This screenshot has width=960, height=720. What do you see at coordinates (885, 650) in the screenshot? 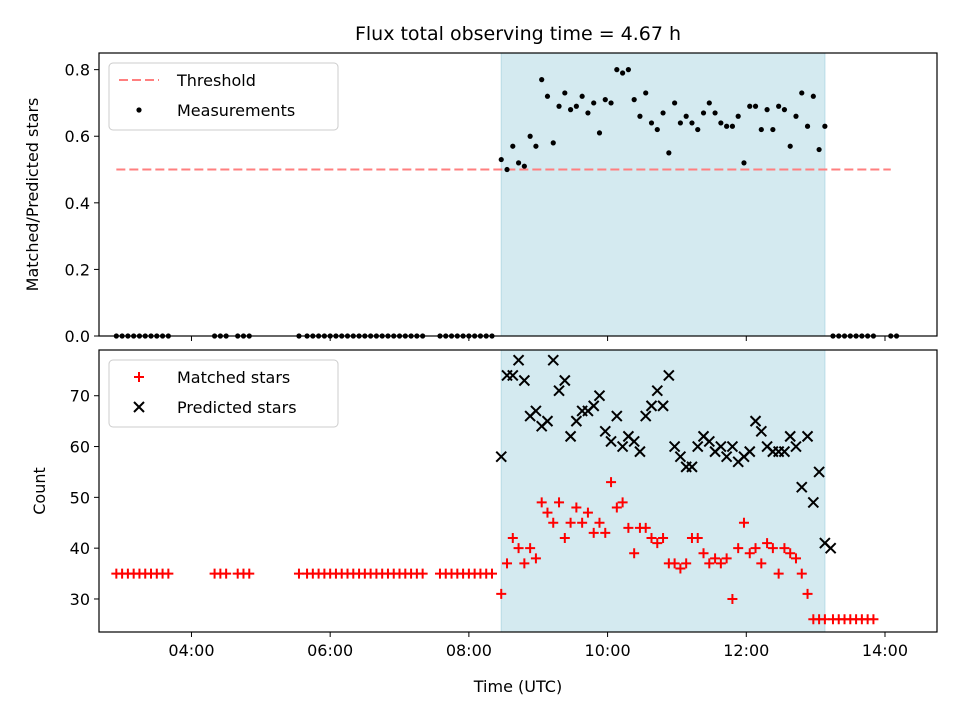
I see `x-tick-label: 14:00` at bounding box center [885, 650].